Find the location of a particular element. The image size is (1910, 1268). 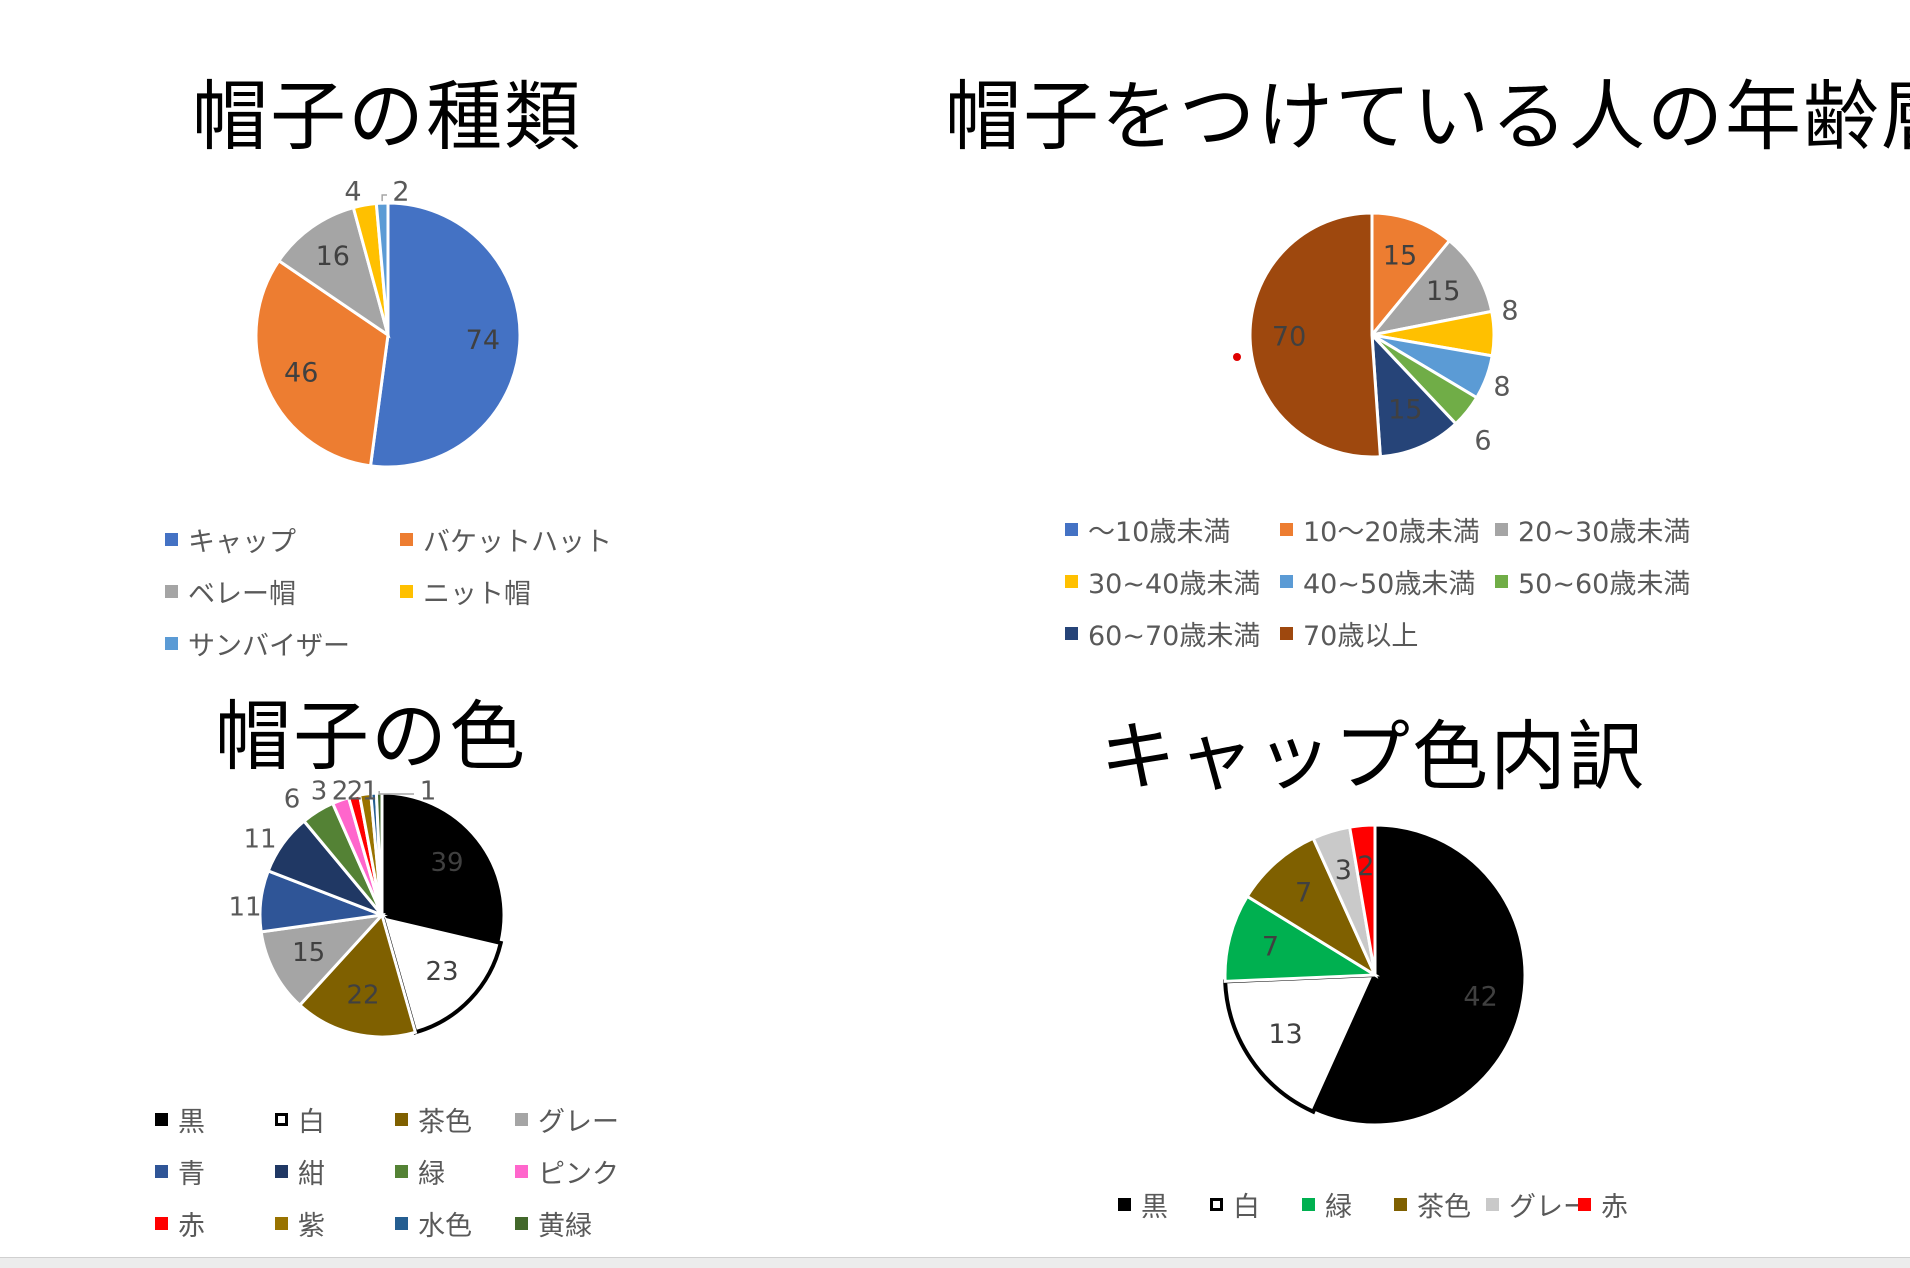

legend-item: 紺 is located at coordinates (300, 1171).